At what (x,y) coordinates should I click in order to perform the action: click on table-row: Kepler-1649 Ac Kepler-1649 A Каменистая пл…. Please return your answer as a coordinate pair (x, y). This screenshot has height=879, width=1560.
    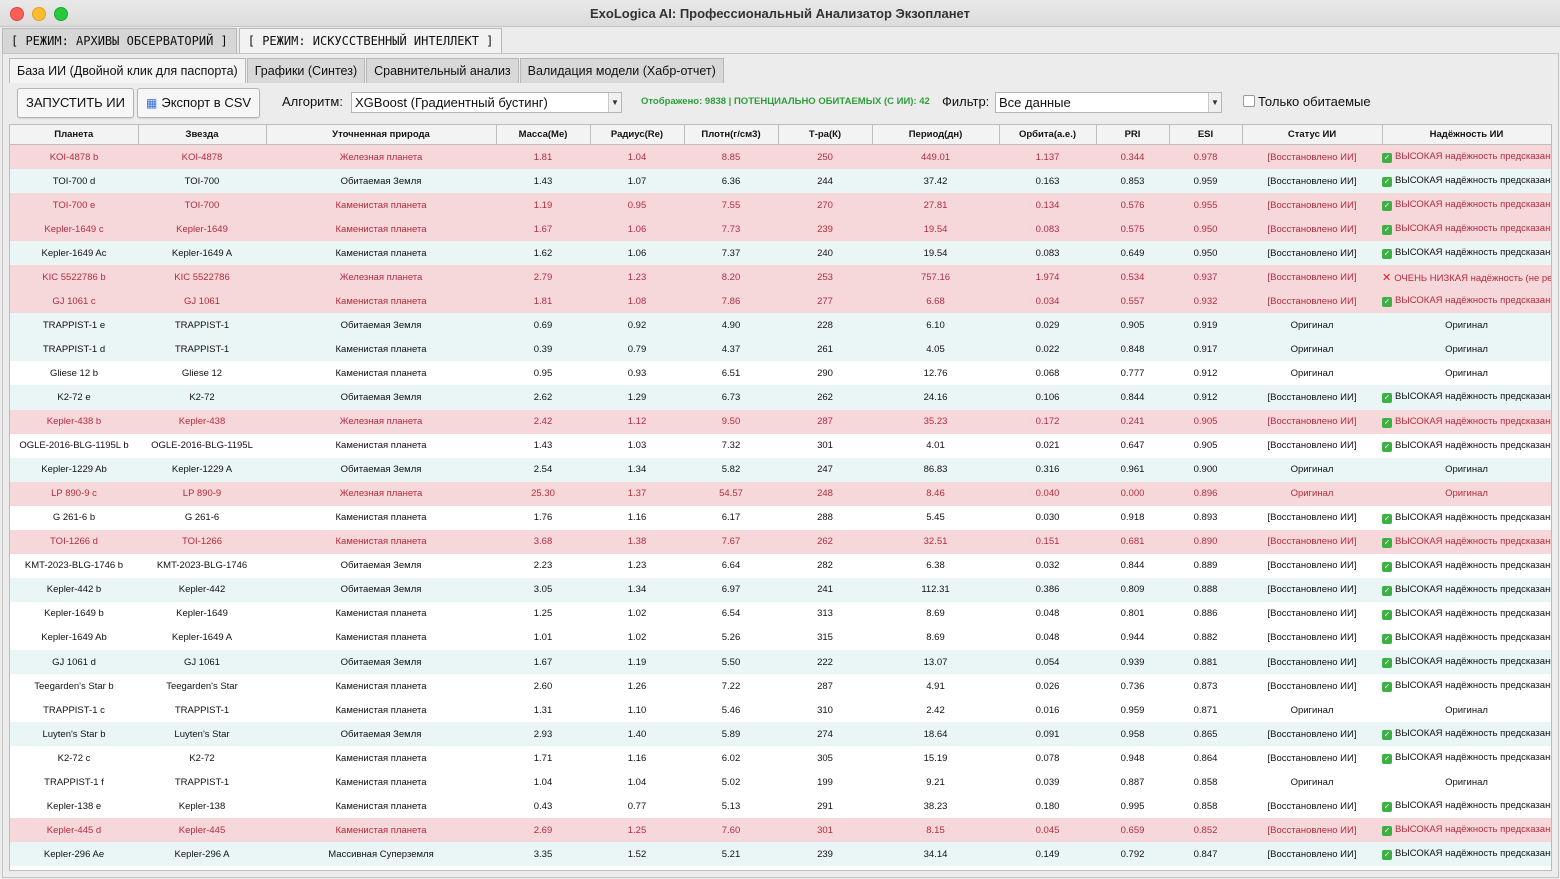
    Looking at the image, I should click on (780, 253).